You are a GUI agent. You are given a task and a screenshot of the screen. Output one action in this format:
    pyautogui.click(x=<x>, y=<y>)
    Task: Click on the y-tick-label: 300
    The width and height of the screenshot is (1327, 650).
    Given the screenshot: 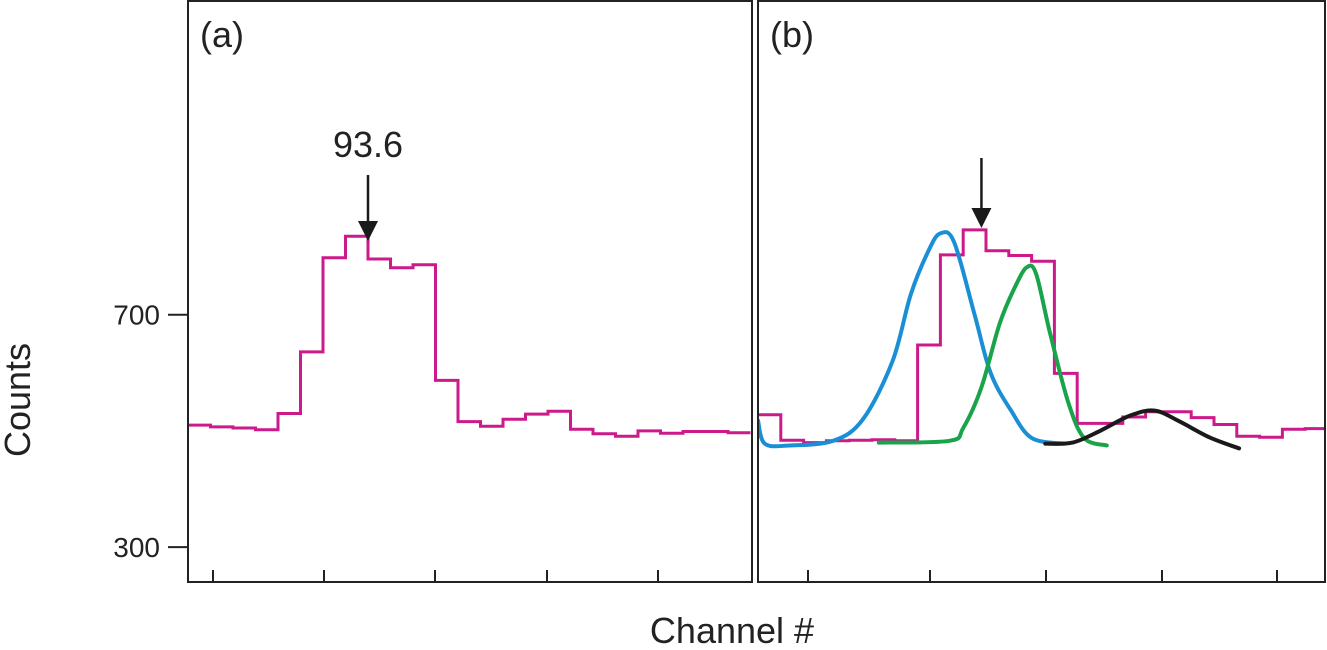 What is the action you would take?
    pyautogui.click(x=136, y=547)
    